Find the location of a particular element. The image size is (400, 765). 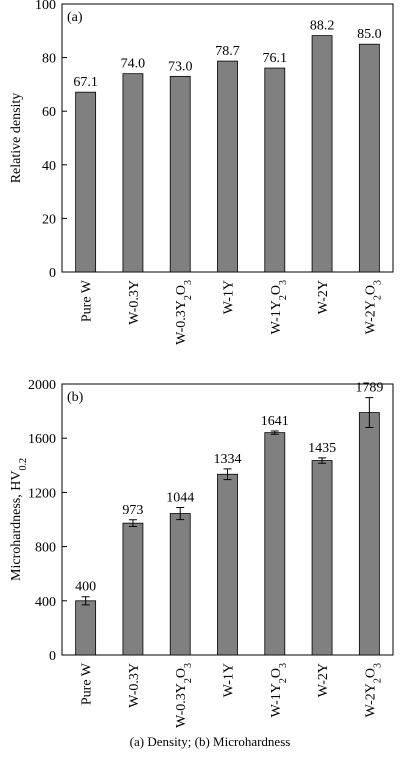

y-tick-label: 1600 is located at coordinates (42, 439).